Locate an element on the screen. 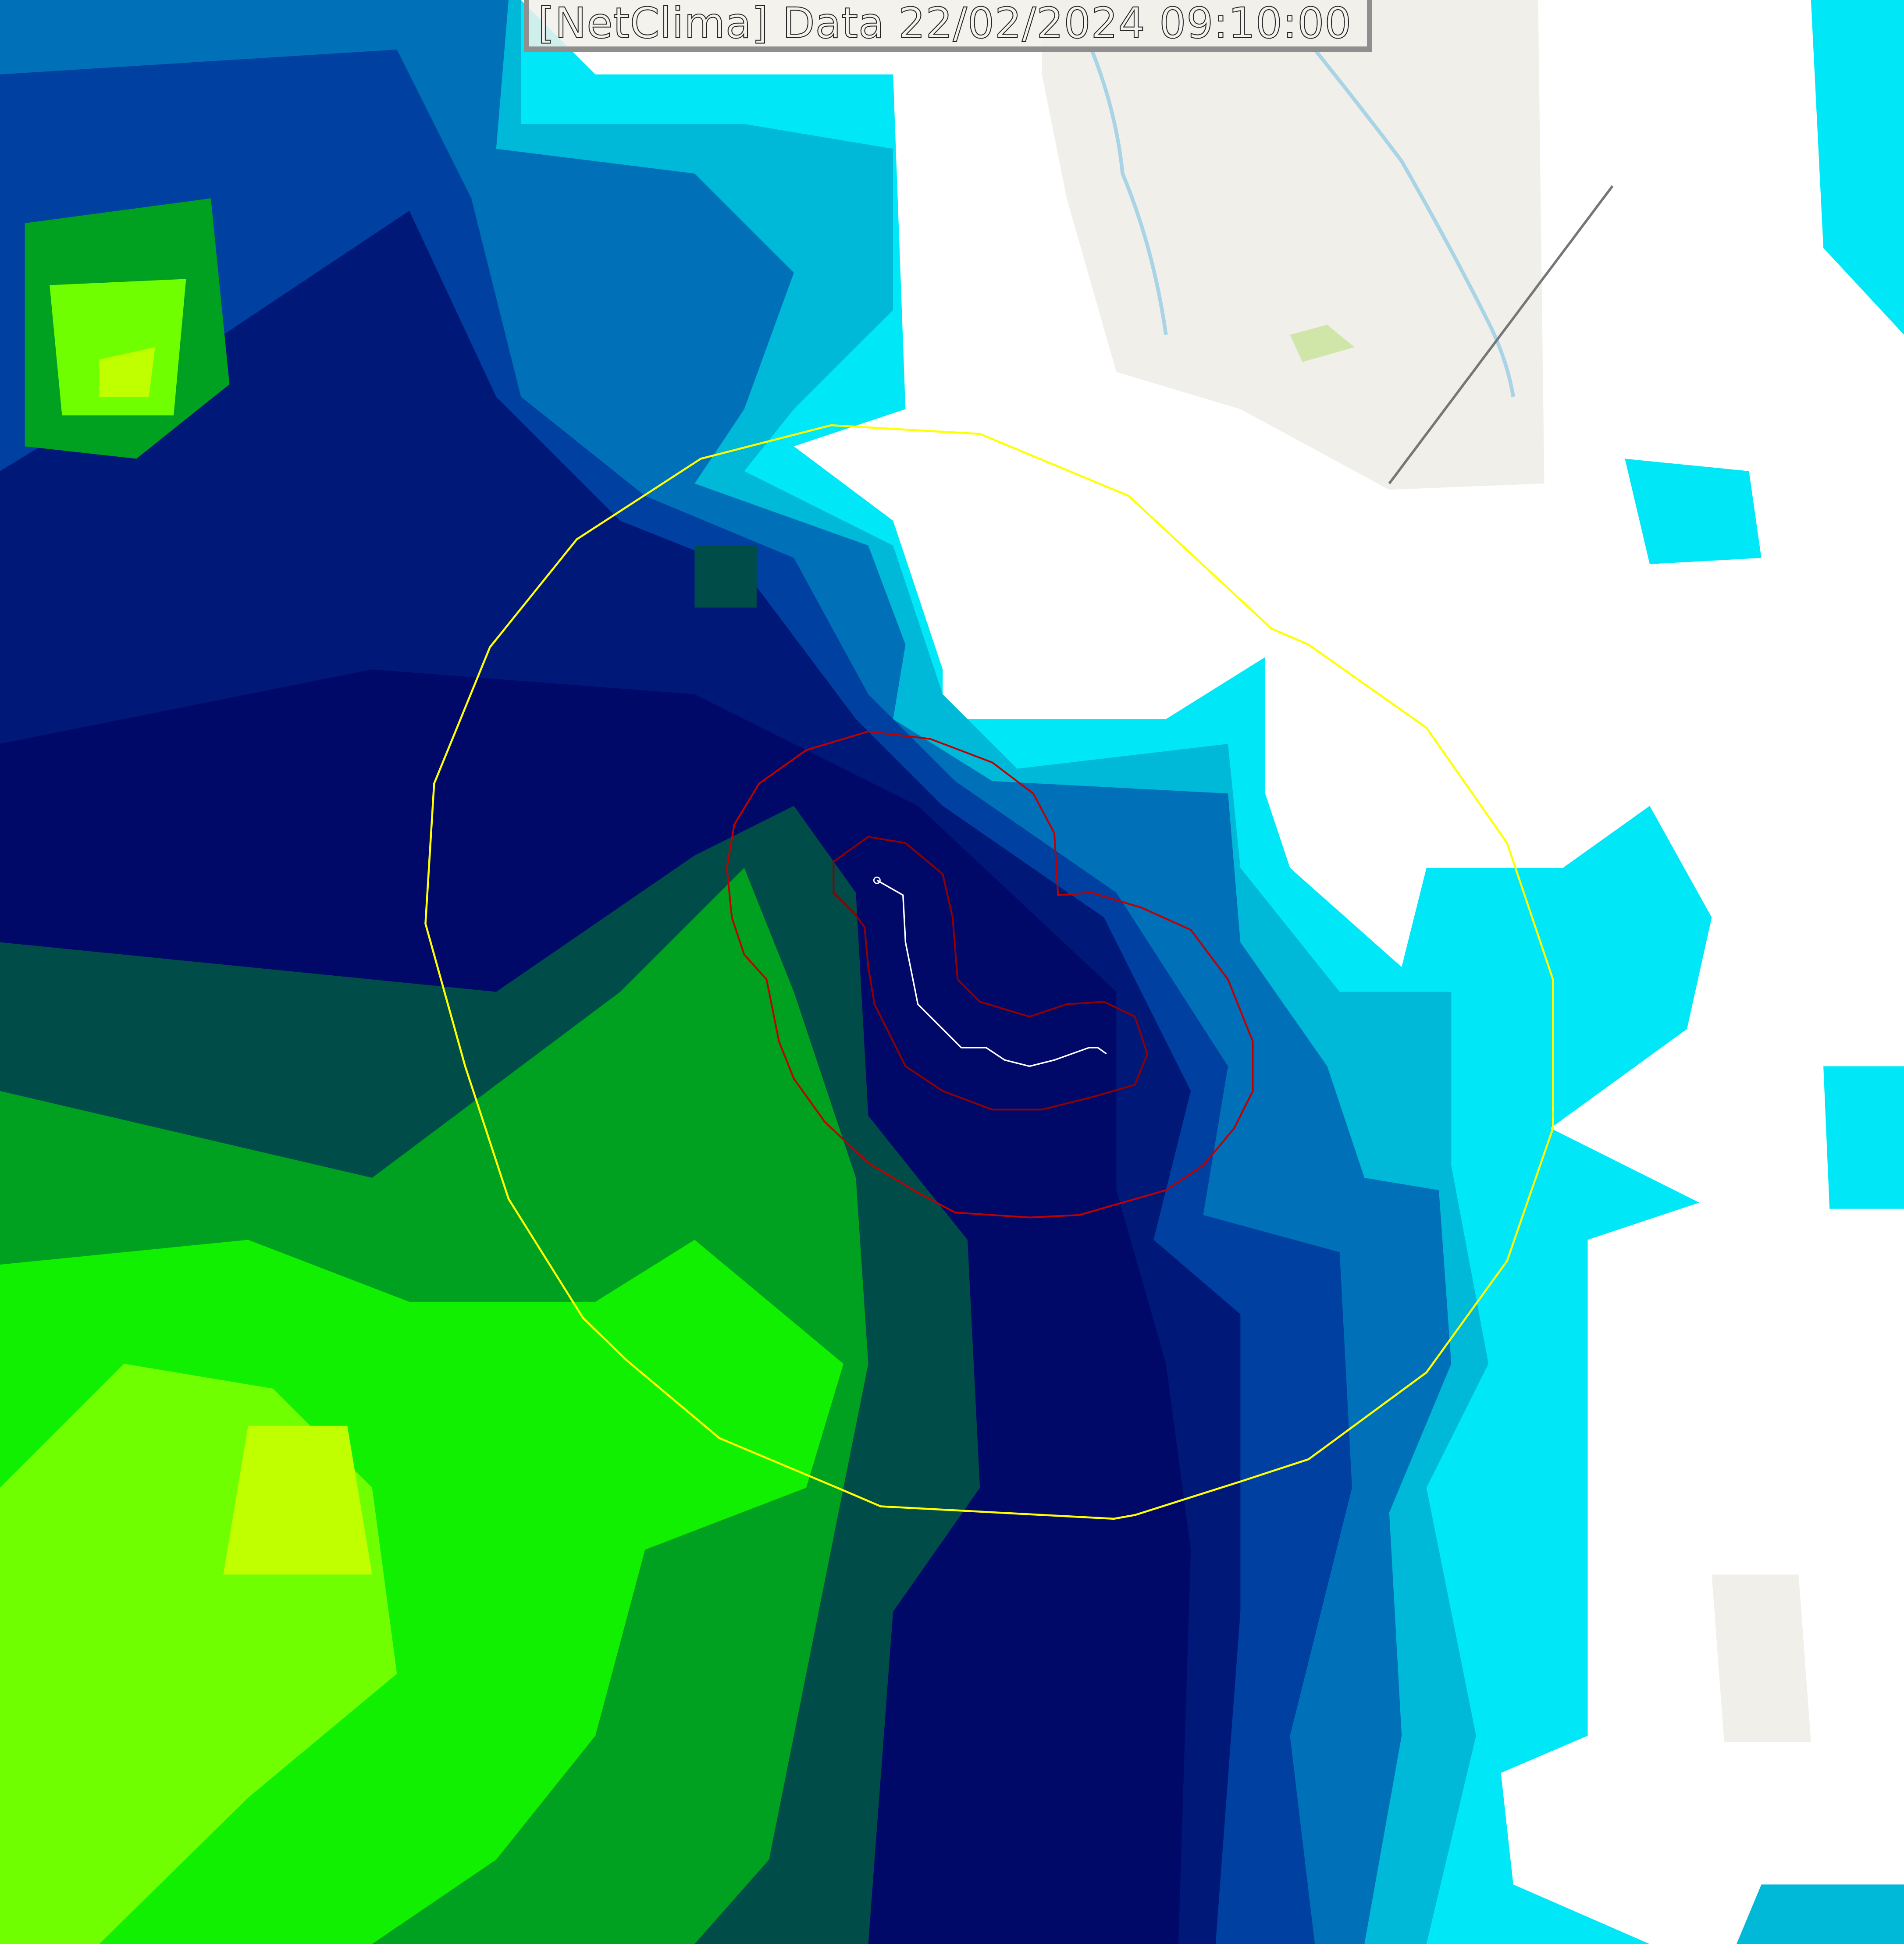  radar-lime-cell-nw is located at coordinates (118, 347).